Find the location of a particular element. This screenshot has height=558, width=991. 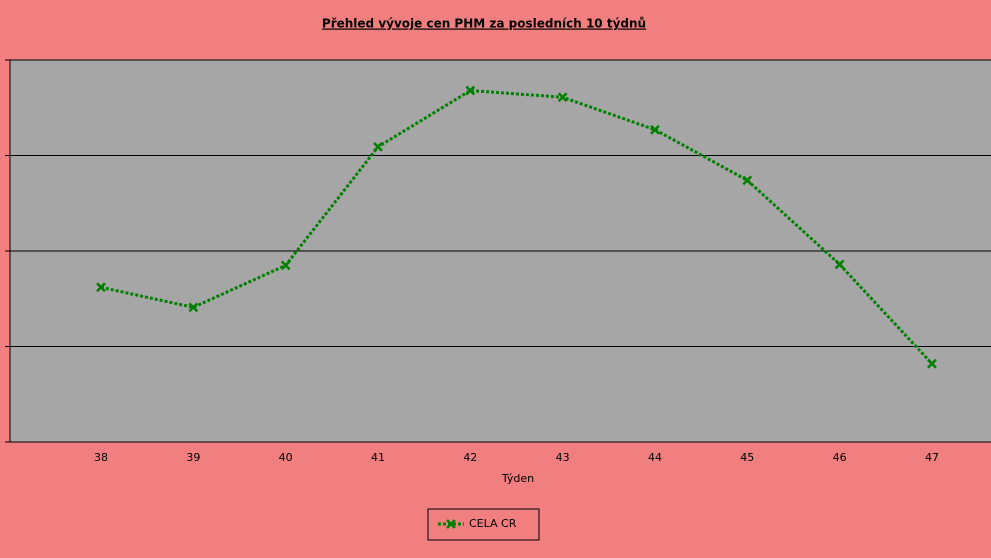

legend is located at coordinates (483, 524).